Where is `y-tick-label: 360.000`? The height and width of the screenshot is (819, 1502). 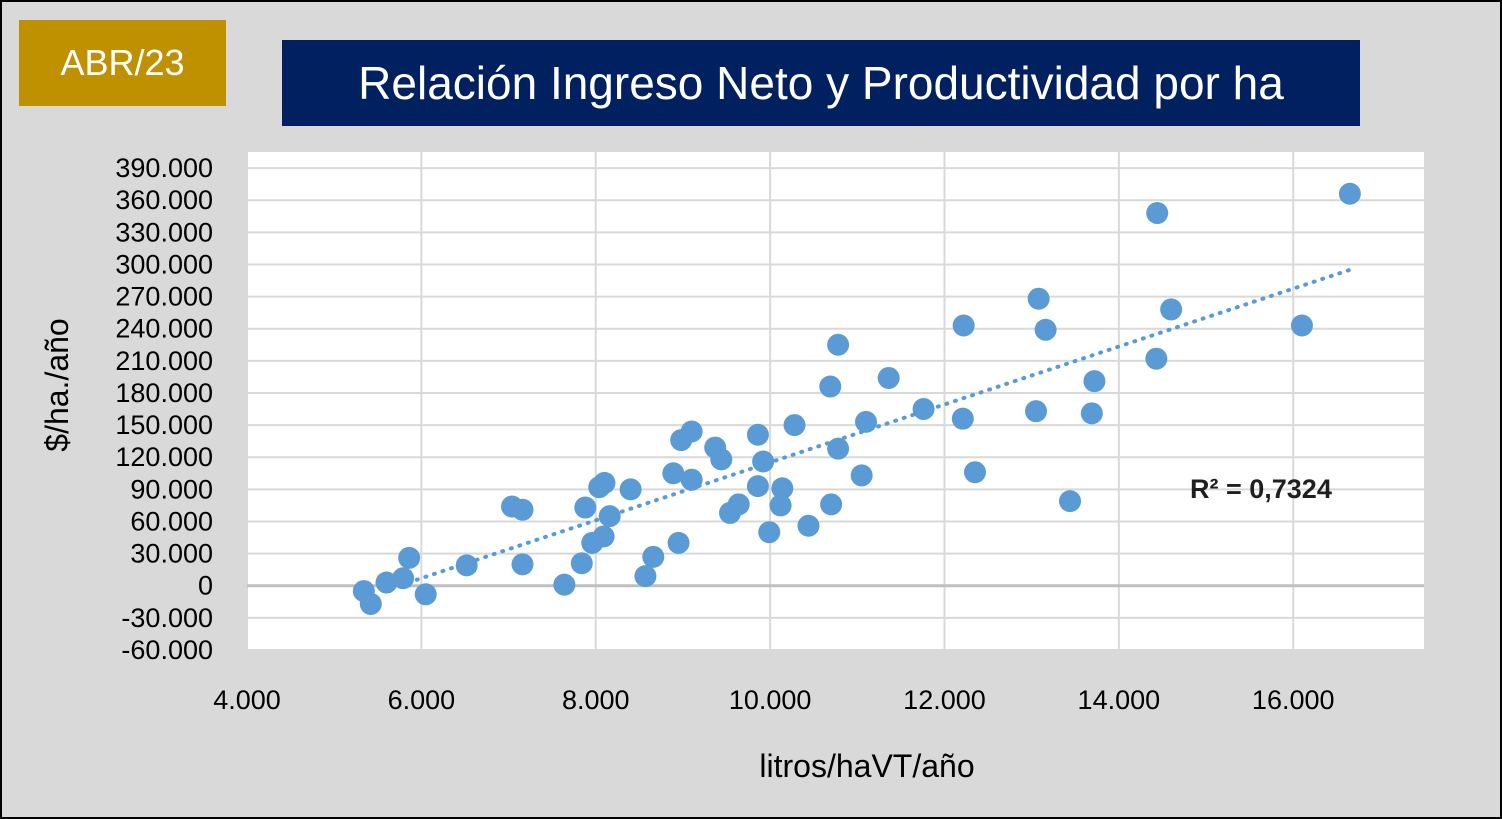 y-tick-label: 360.000 is located at coordinates (164, 200).